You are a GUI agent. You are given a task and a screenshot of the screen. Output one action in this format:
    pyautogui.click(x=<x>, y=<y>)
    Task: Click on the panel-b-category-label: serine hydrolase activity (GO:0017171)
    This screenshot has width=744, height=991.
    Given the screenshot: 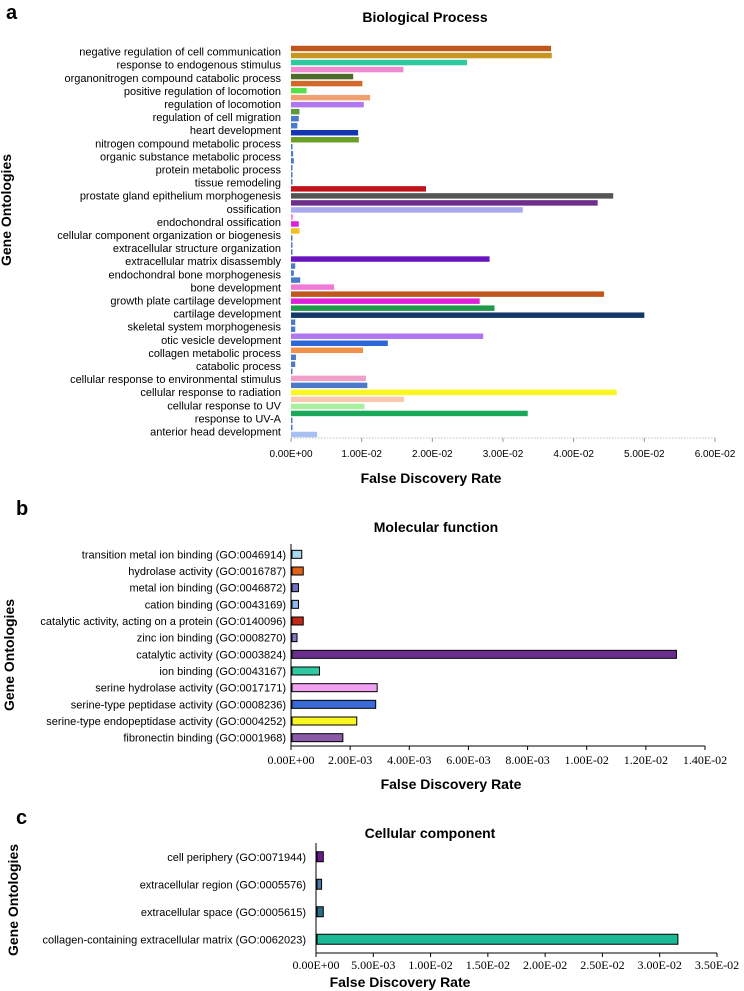 What is the action you would take?
    pyautogui.click(x=190, y=689)
    